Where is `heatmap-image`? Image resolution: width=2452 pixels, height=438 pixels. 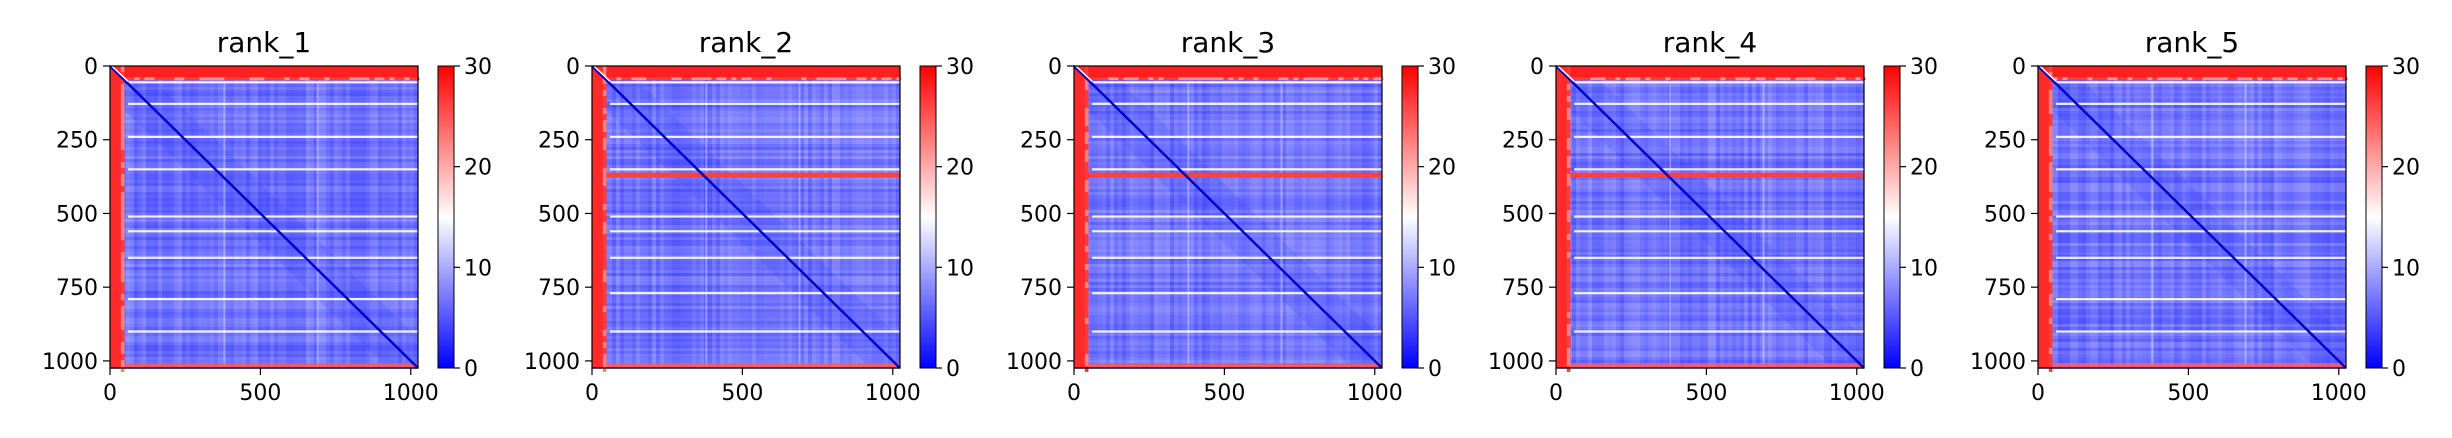
heatmap-image is located at coordinates (746, 218).